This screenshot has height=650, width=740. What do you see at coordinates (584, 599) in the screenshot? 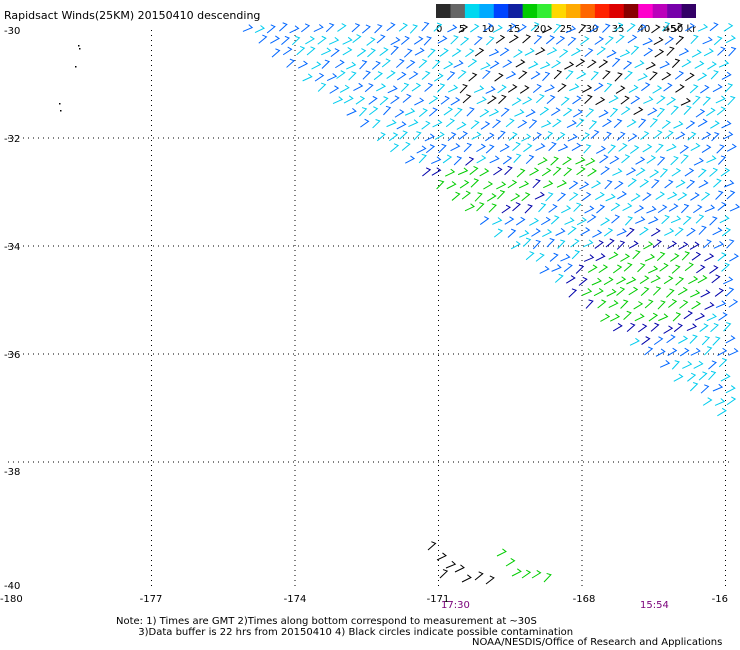
I see `longitude-tick-label: -168` at bounding box center [584, 599].